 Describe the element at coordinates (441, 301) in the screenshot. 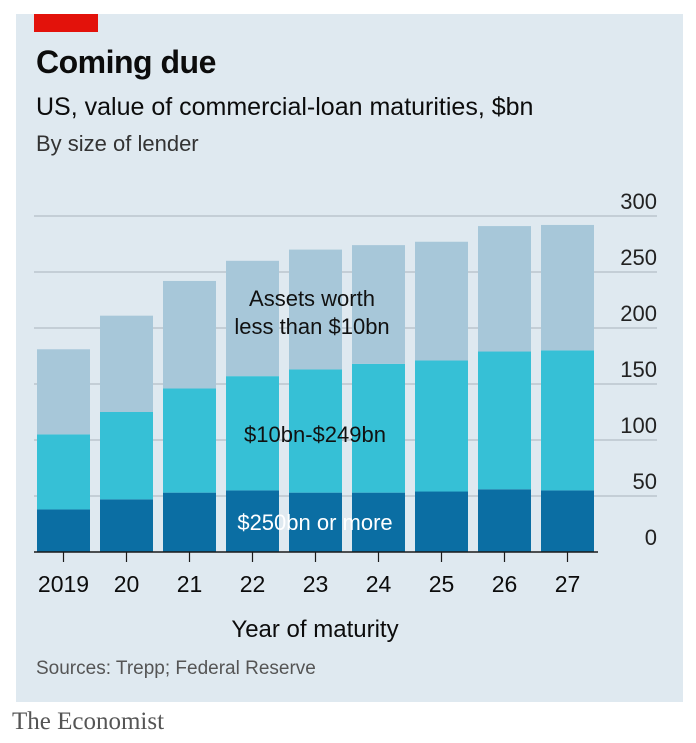

I see `bar-segment-25-small` at that location.